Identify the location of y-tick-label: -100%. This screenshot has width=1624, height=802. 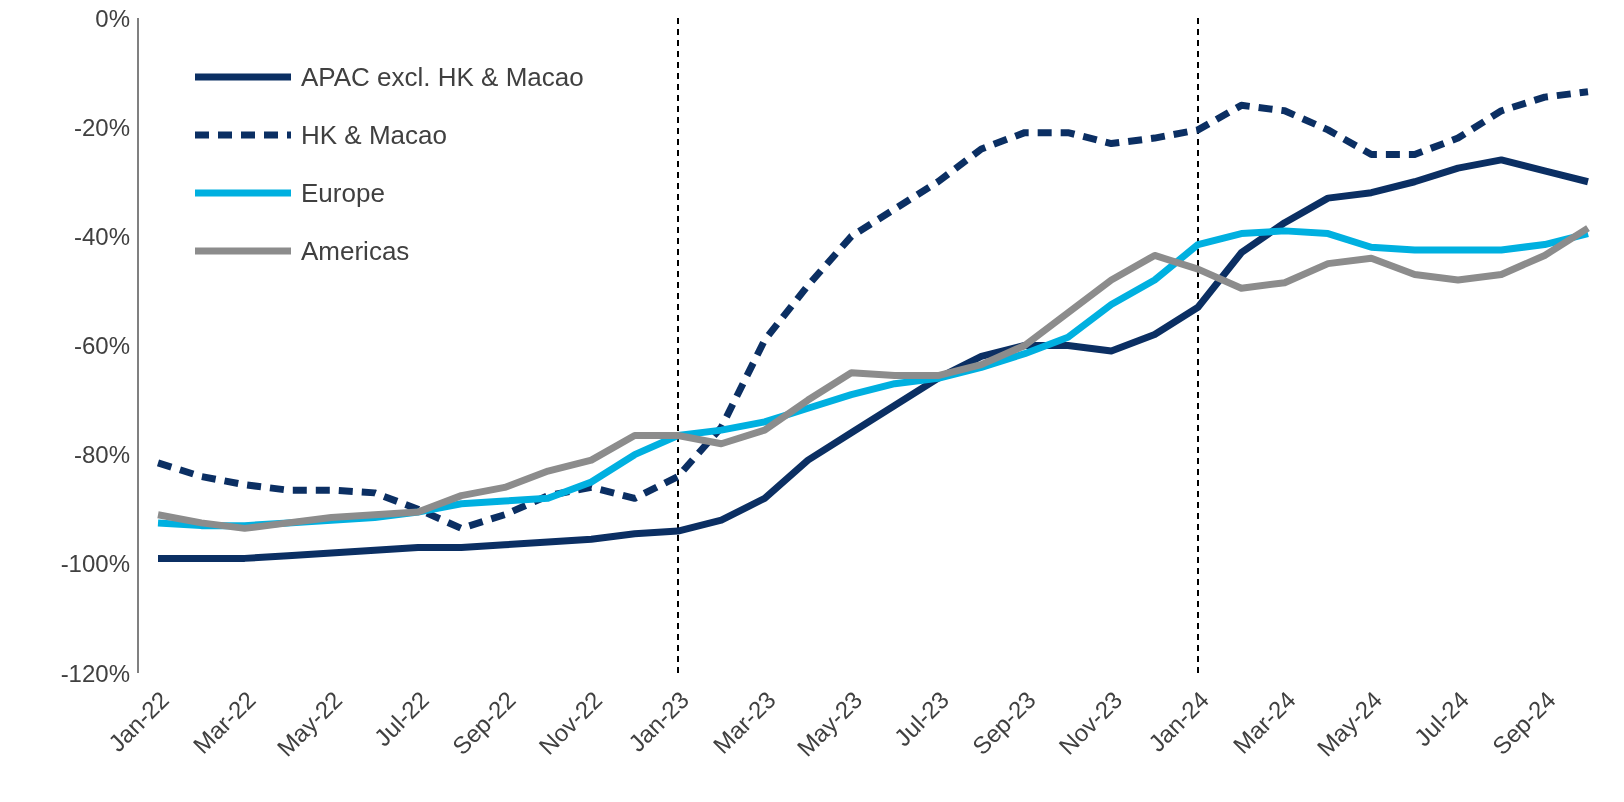
(95, 564).